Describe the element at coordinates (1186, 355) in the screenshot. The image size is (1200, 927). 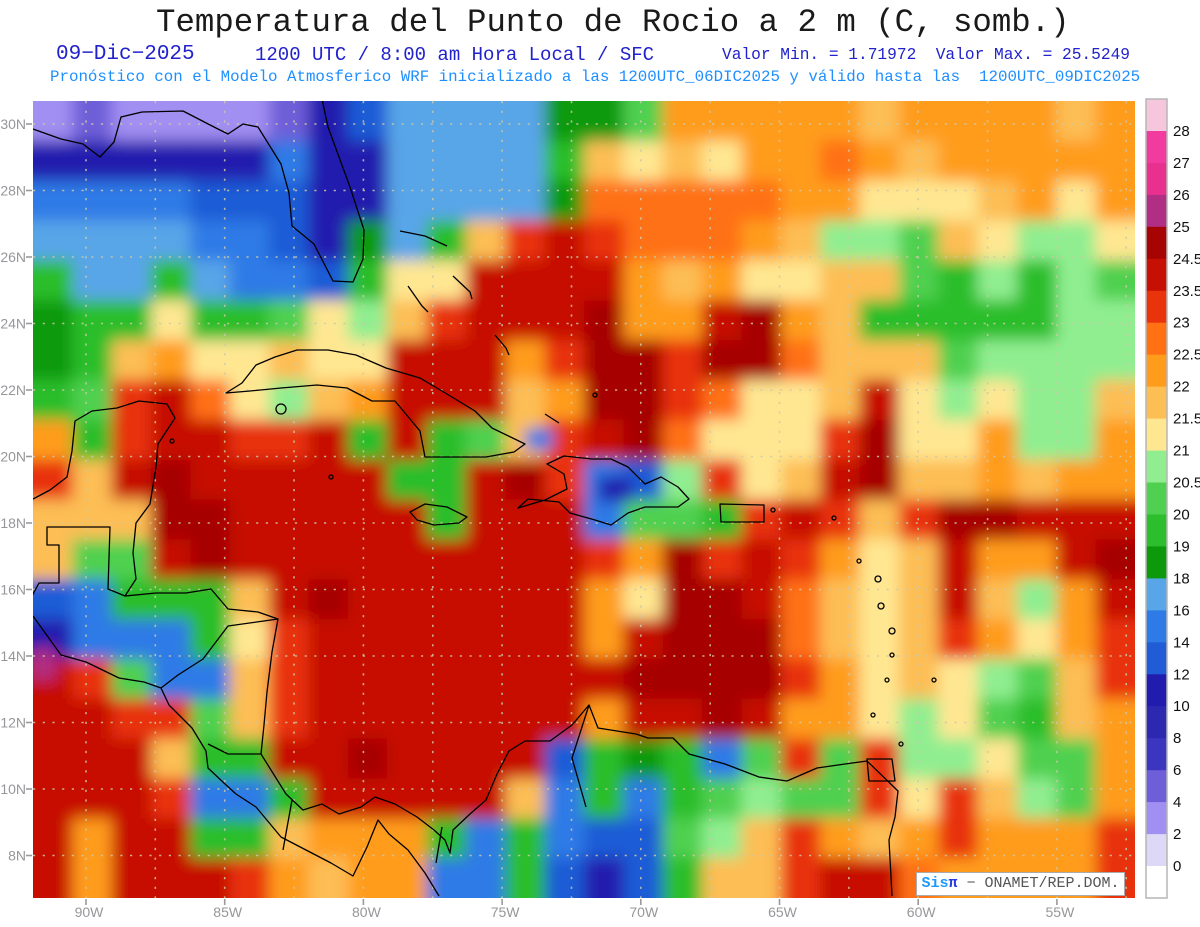
I see `svg-text: 22.5` at that location.